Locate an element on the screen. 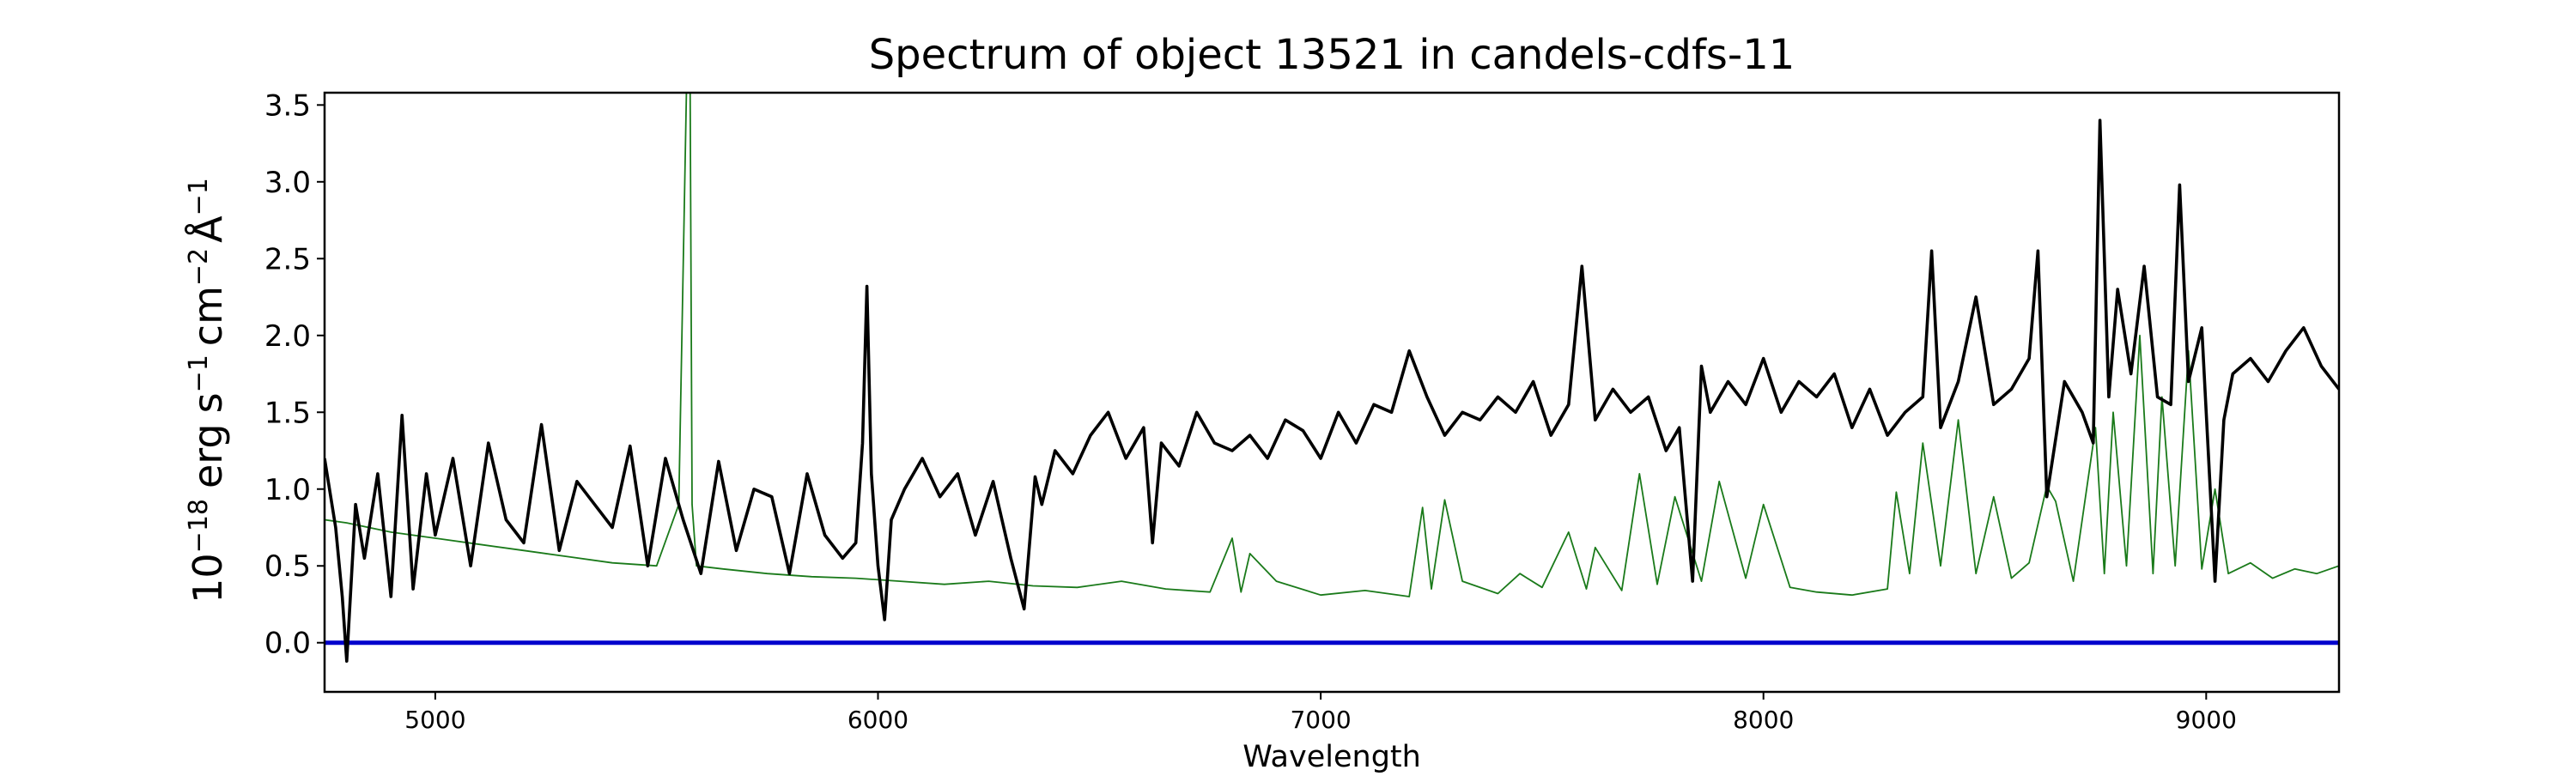  y-tick-label: 2.0 is located at coordinates (287, 336).